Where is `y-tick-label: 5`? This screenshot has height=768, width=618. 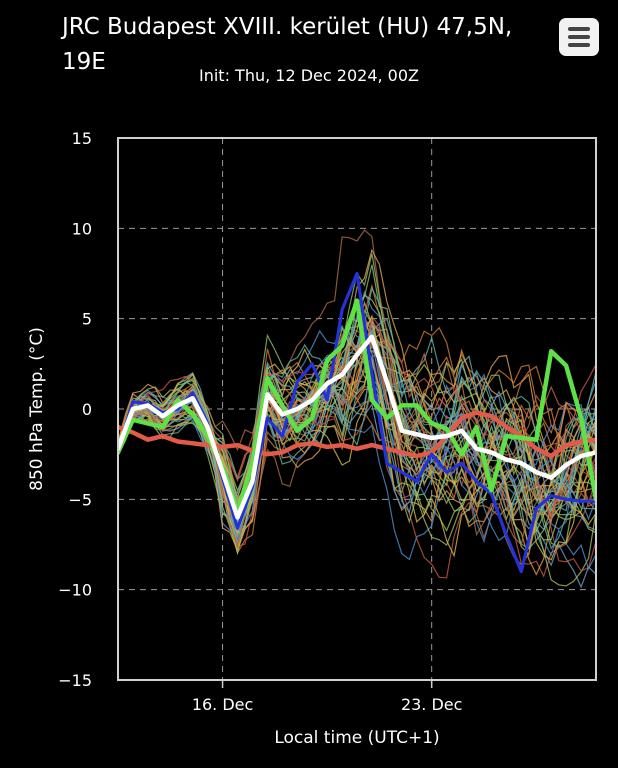 y-tick-label: 5 is located at coordinates (87, 319).